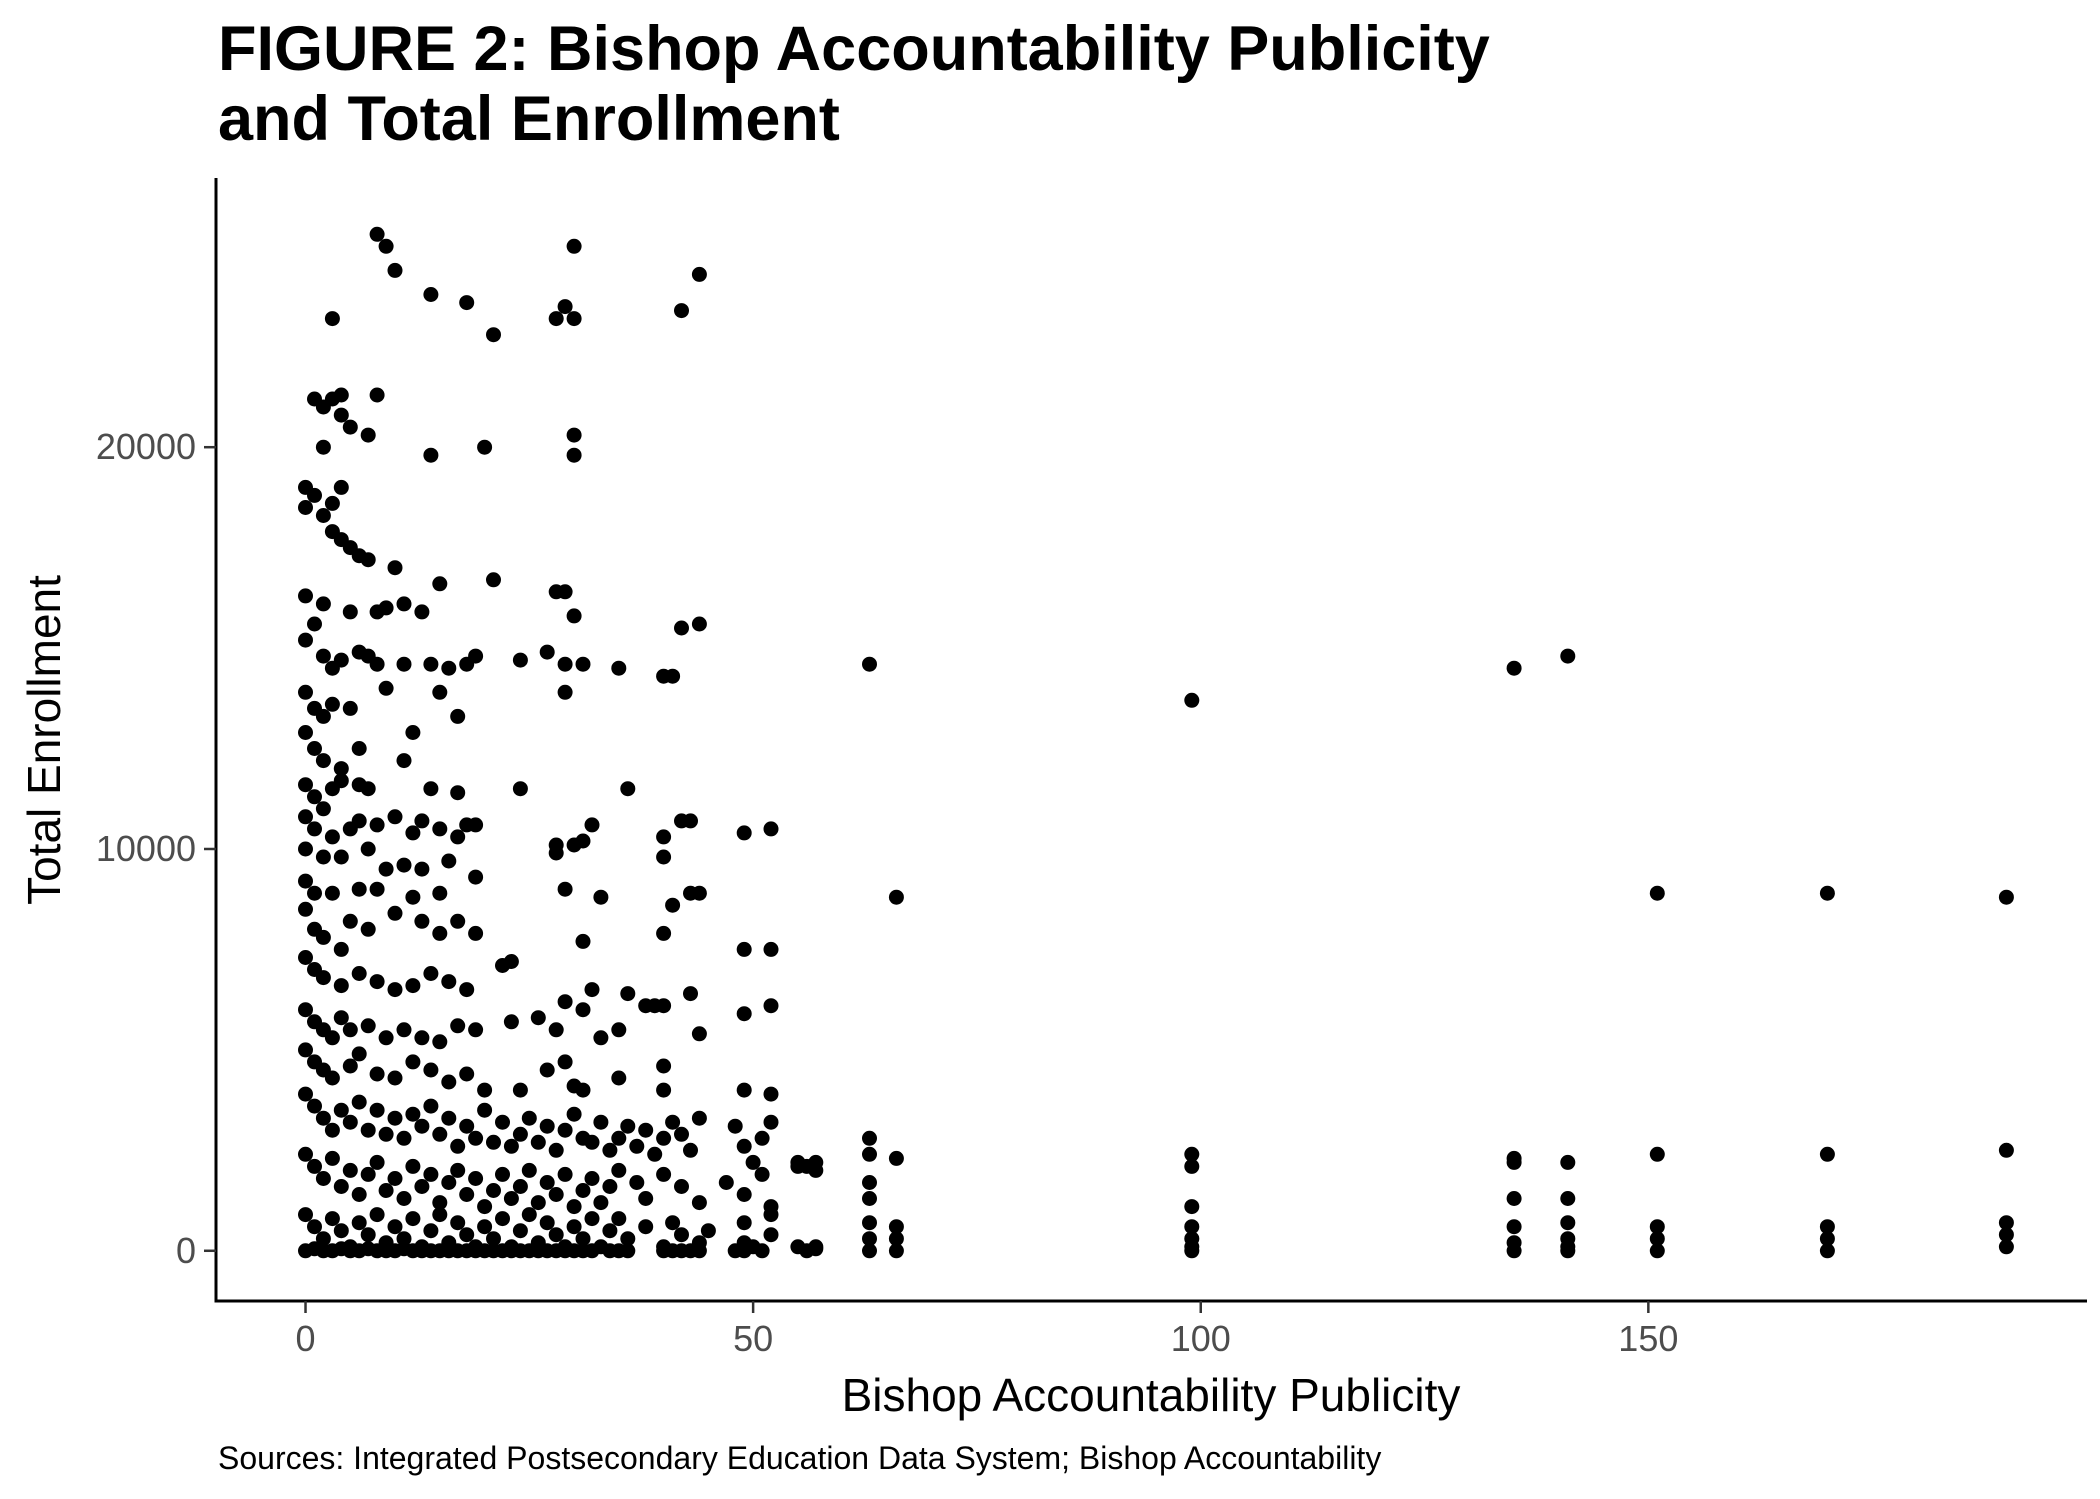  I want to click on y-axis-ticks: 0 10000 20000, so click(156, 848).